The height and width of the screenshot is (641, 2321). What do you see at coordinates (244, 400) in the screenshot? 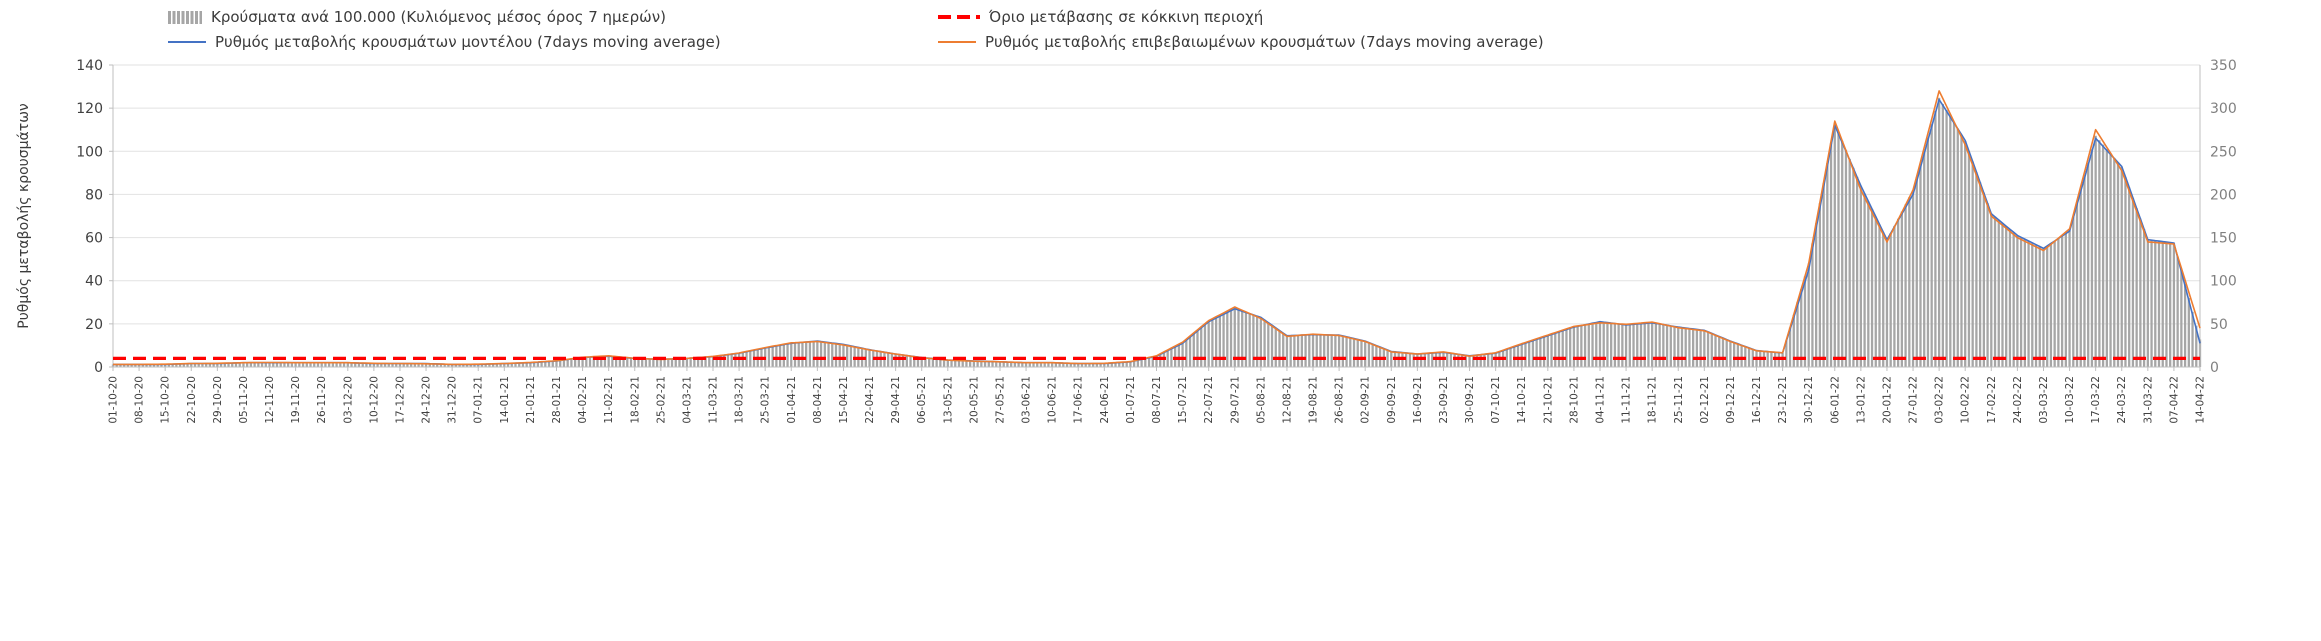
I see `x-tick-label: 05-11-20` at bounding box center [244, 400].